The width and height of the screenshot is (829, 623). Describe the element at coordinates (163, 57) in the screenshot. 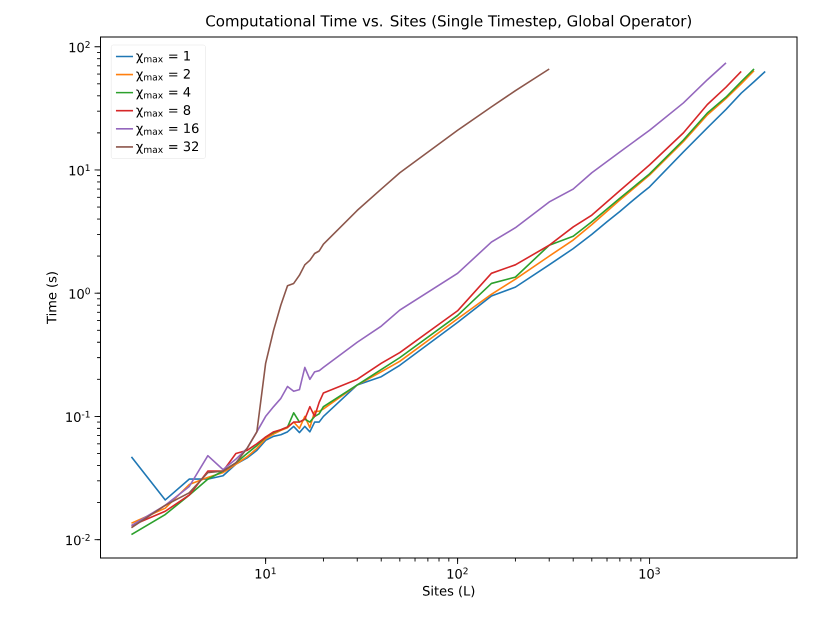

I see `legend-label: χ$_{max}$ = 1` at that location.